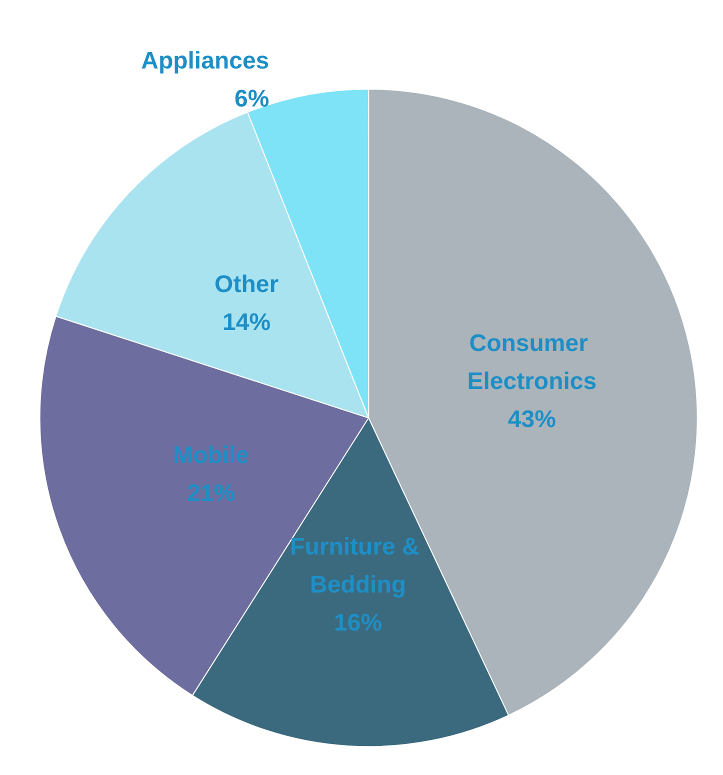 Image resolution: width=723 pixels, height=775 pixels. I want to click on slice-label: Other, so click(246, 284).